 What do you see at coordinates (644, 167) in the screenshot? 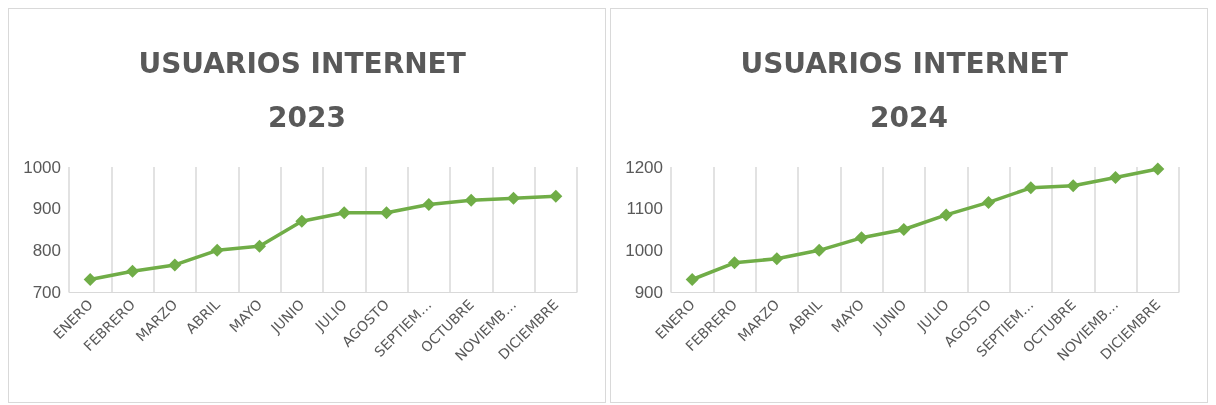
I see `y-tick-label: 1200` at bounding box center [644, 167].